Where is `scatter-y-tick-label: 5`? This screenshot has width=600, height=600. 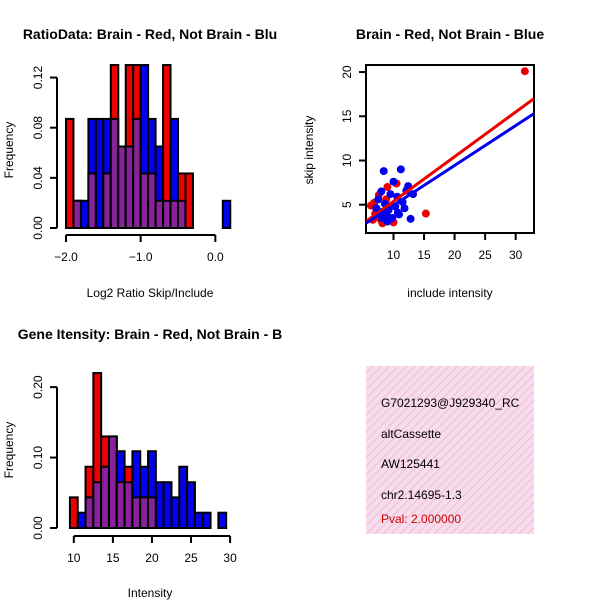
scatter-y-tick-label: 5 is located at coordinates (347, 204).